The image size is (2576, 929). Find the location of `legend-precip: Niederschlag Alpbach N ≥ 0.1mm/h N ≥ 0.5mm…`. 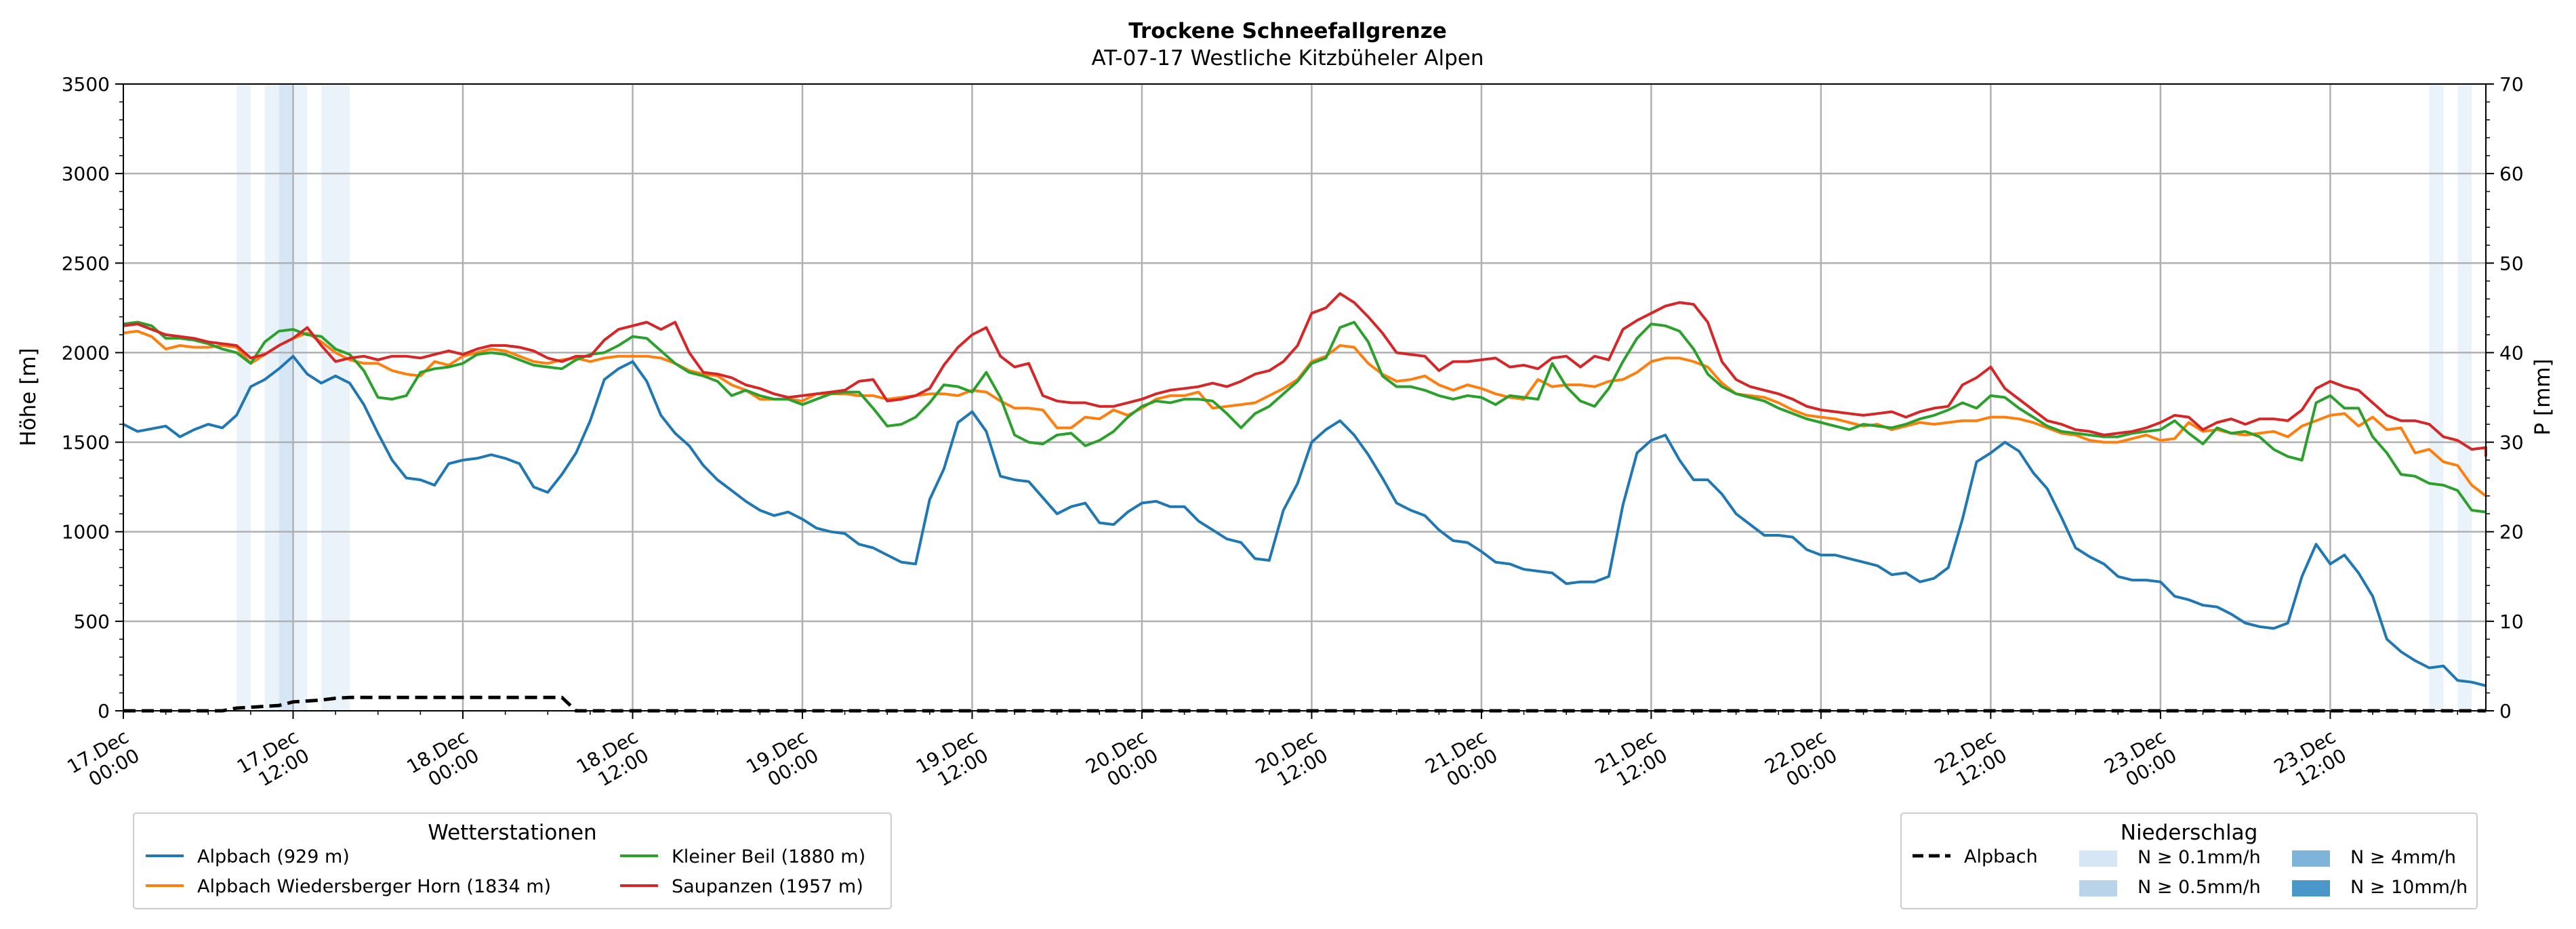

legend-precip: Niederschlag Alpbach N ≥ 0.1mm/h N ≥ 0.5mm… is located at coordinates (2189, 860).